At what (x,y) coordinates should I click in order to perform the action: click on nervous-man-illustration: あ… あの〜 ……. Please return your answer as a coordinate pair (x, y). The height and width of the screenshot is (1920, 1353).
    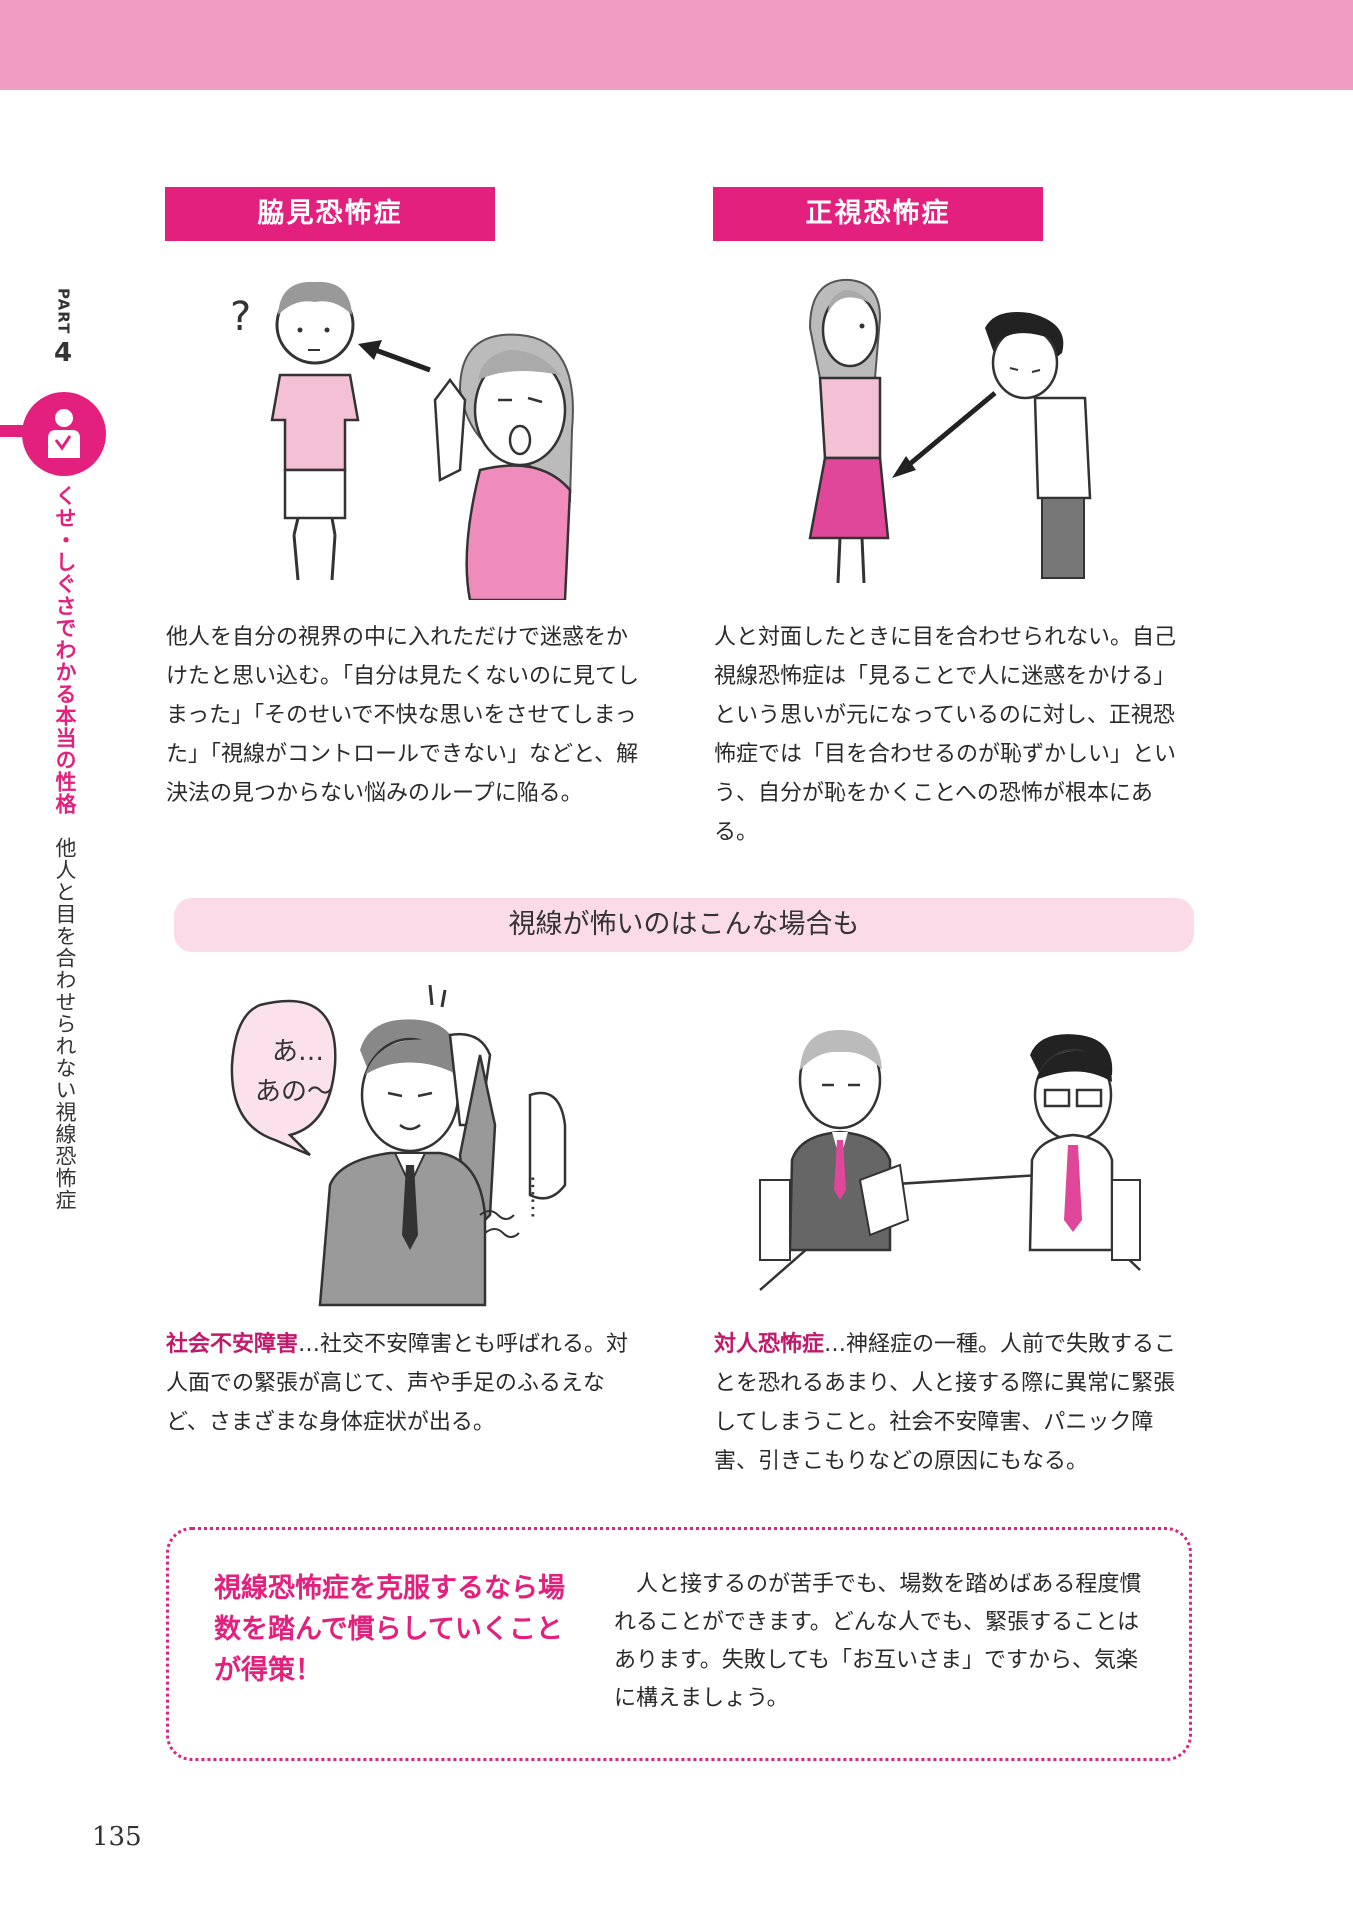
    Looking at the image, I should click on (398, 1145).